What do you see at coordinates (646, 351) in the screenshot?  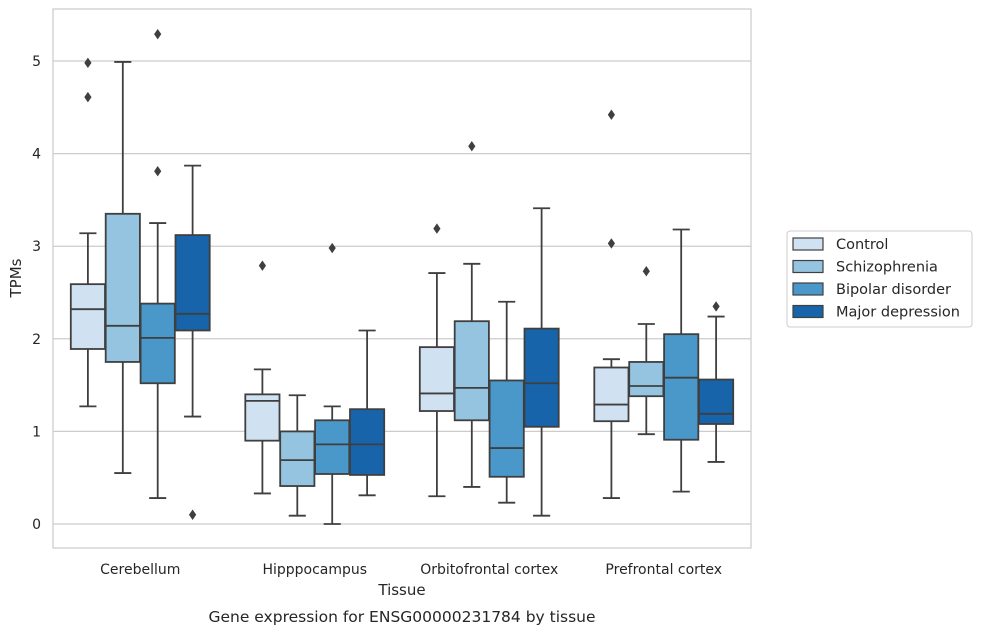 I see `box-schizophrenia-prefrontal-cortex` at bounding box center [646, 351].